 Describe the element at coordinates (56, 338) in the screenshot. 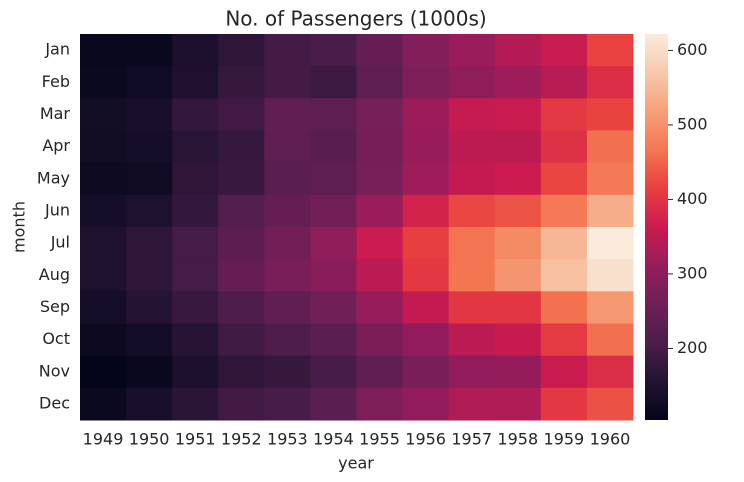

I see `y-tick-label: Oct` at that location.